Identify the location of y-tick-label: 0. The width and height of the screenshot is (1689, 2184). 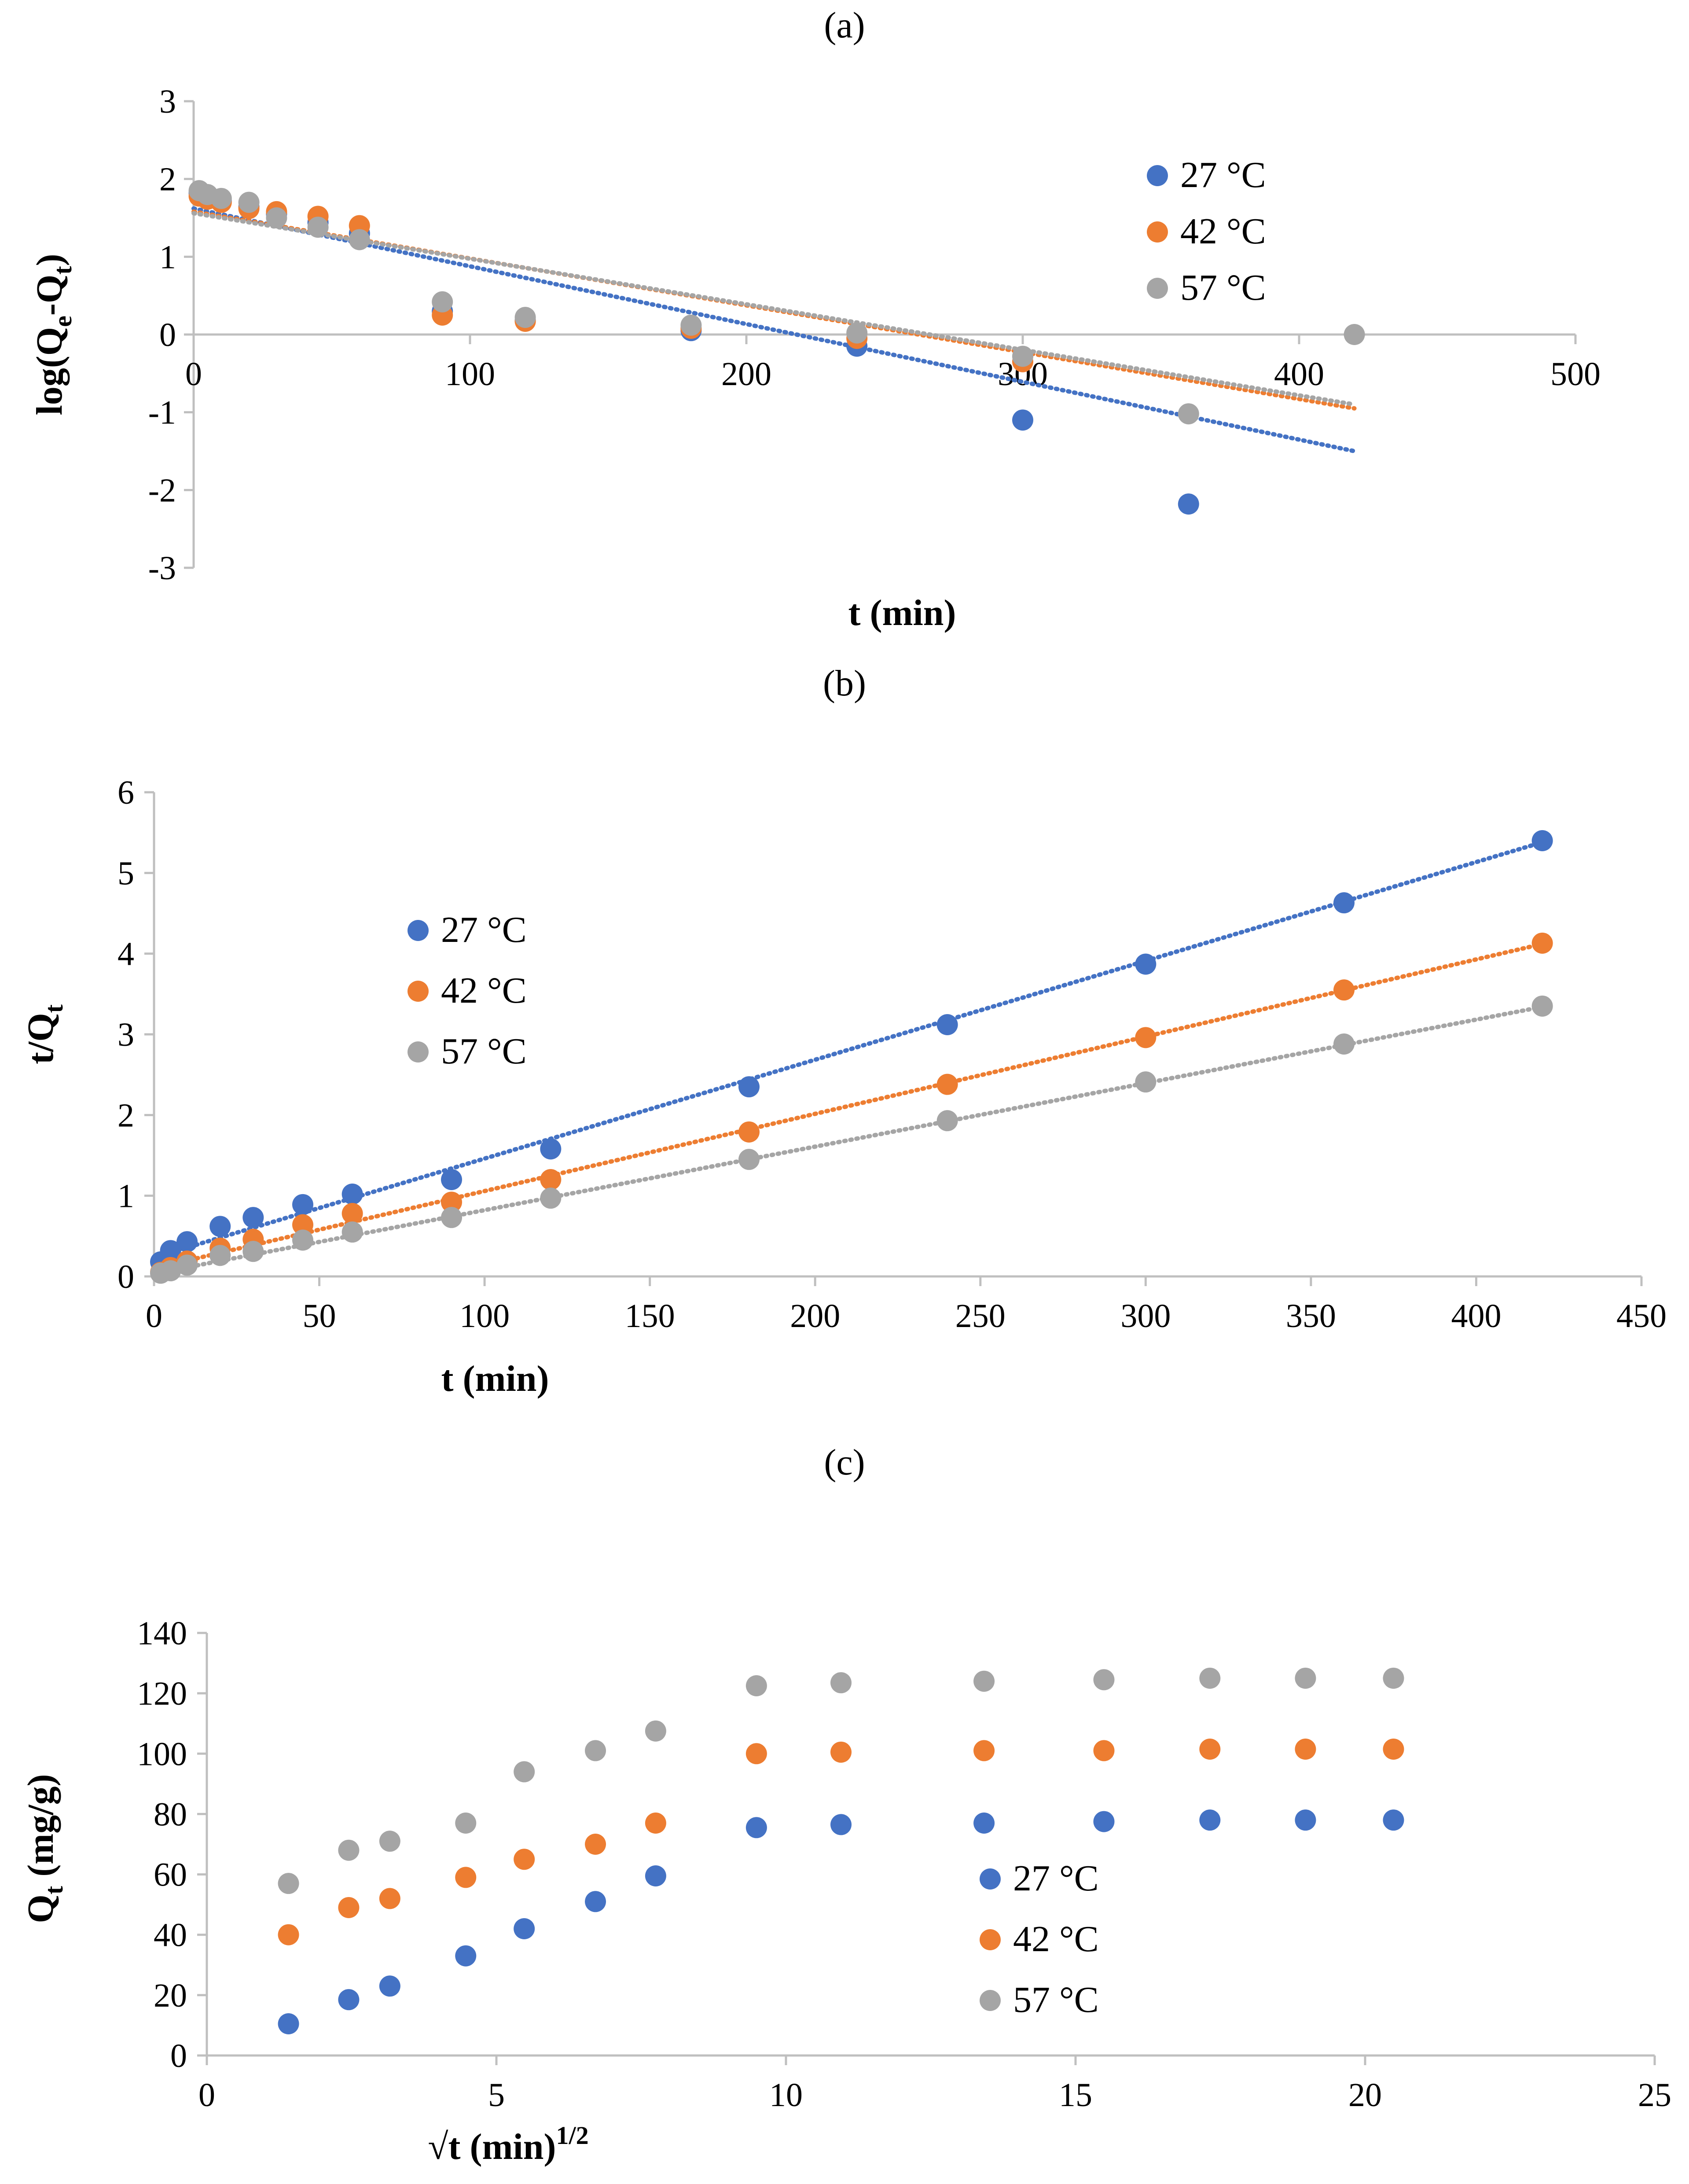
(168, 334).